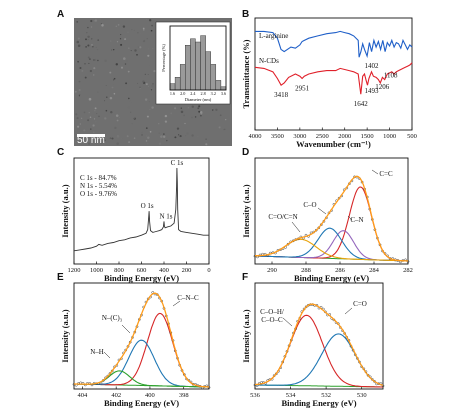 The height and width of the screenshot is (414, 474). Describe the element at coordinates (163, 58) in the screenshot. I see `inset-y-label: Percentage (%)` at that location.